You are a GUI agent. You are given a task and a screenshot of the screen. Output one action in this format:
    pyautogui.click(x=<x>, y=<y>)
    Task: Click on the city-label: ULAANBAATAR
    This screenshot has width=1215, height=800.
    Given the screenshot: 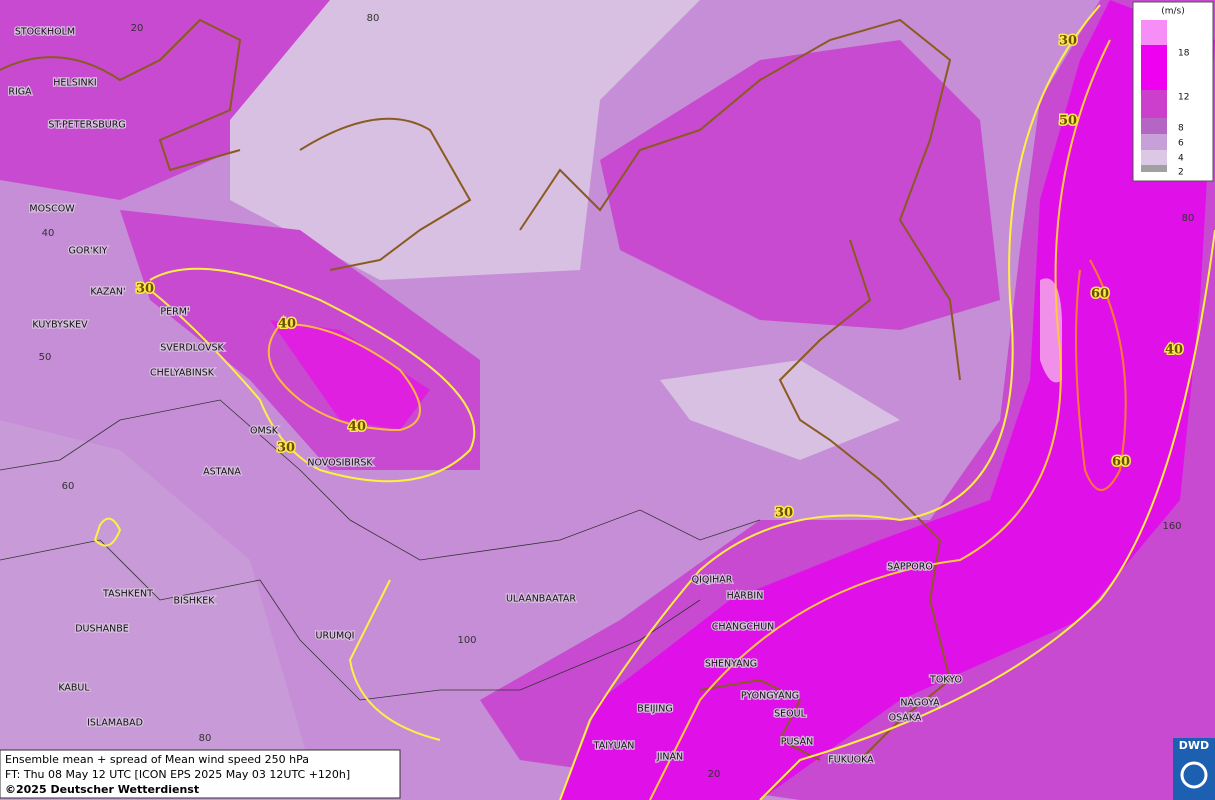 What is the action you would take?
    pyautogui.click(x=541, y=599)
    